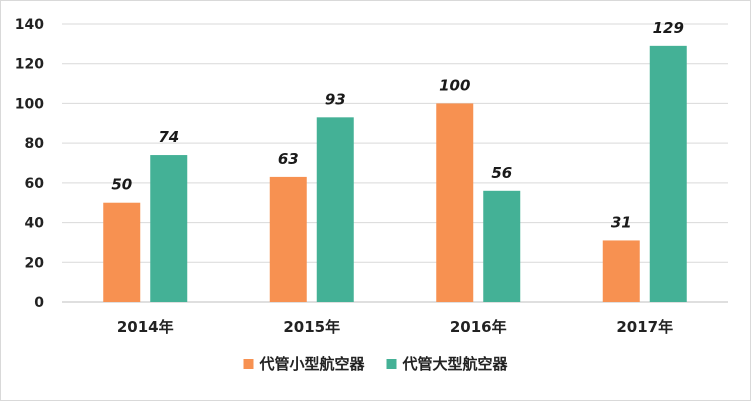  What do you see at coordinates (335, 99) in the screenshot?
I see `data-label: 93` at bounding box center [335, 99].